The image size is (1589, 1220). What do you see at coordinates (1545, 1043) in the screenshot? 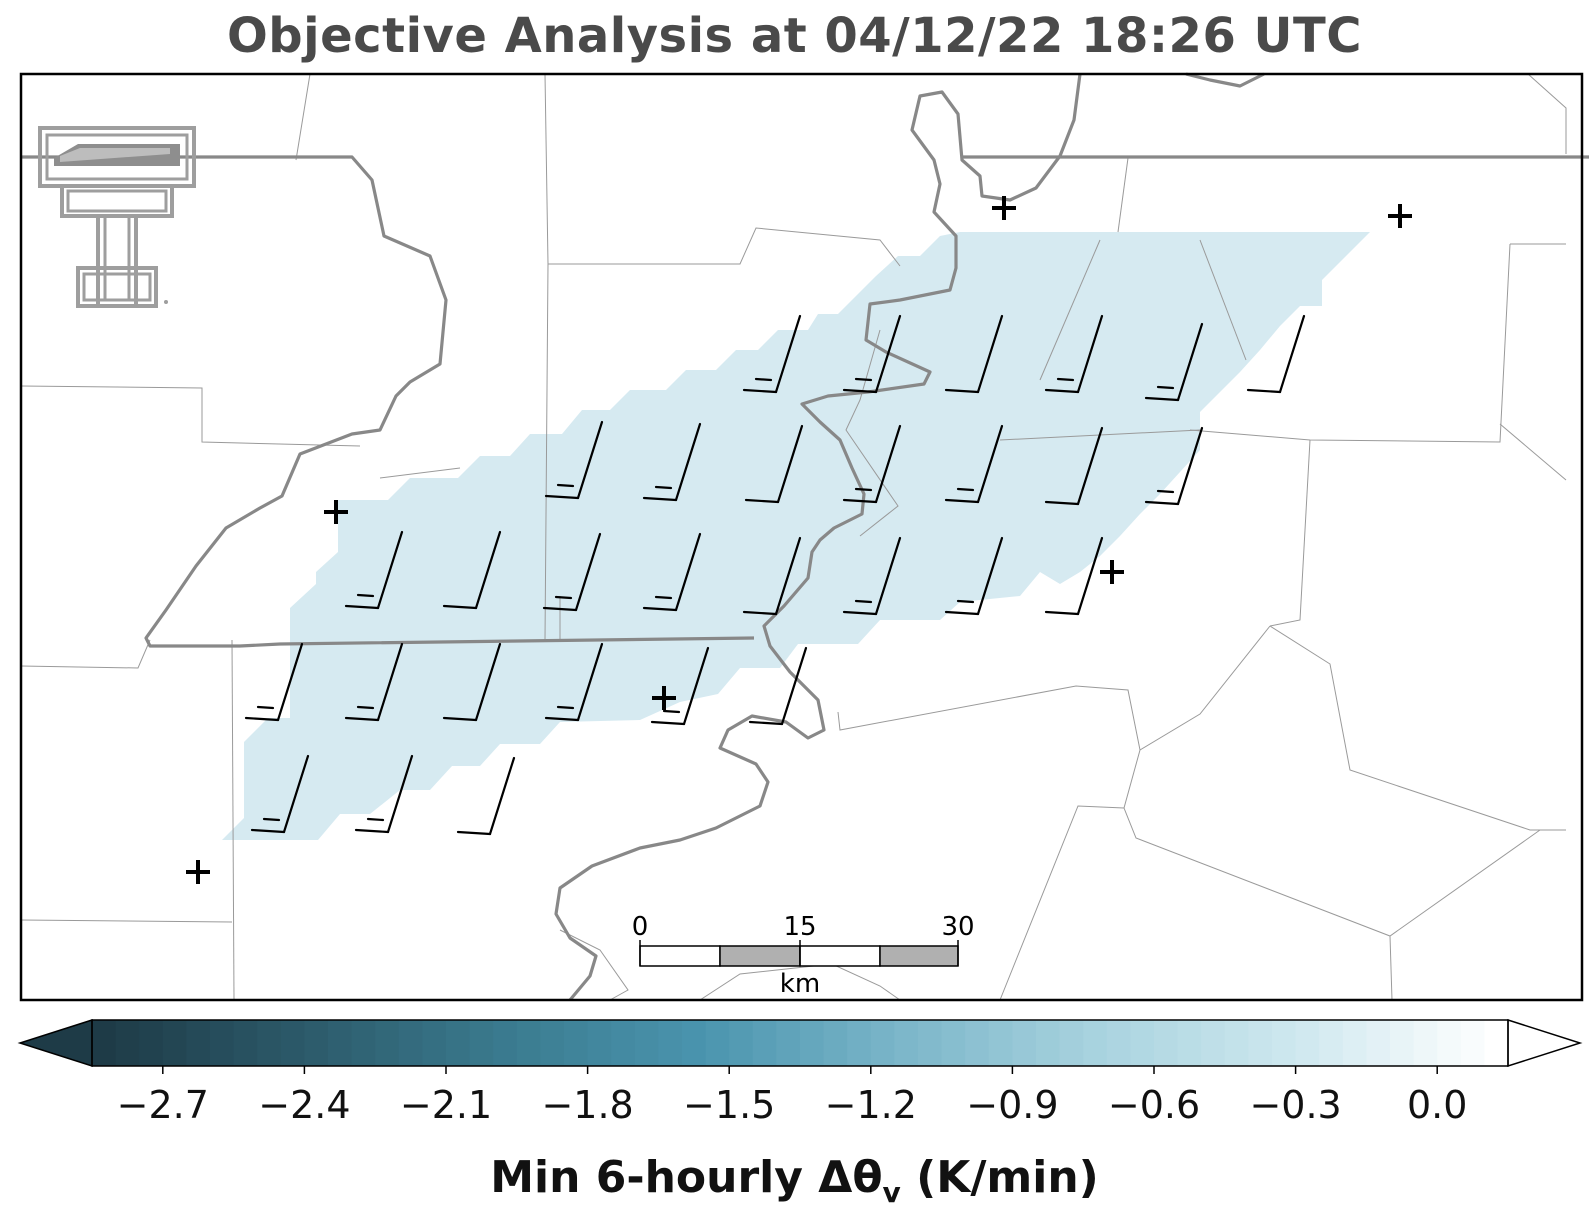
I see `colorbar-max-extension` at bounding box center [1545, 1043].